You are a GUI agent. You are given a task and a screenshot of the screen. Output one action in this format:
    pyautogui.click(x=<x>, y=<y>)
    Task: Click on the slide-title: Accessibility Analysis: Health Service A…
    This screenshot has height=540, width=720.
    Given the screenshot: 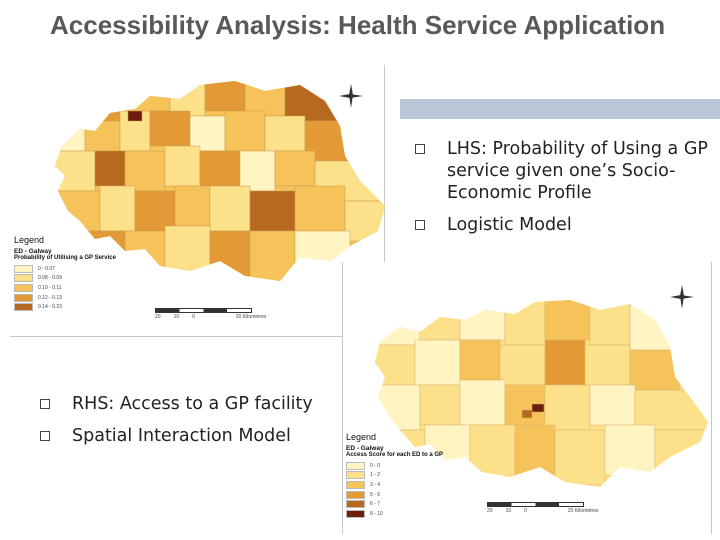 What is the action you would take?
    pyautogui.click(x=358, y=25)
    